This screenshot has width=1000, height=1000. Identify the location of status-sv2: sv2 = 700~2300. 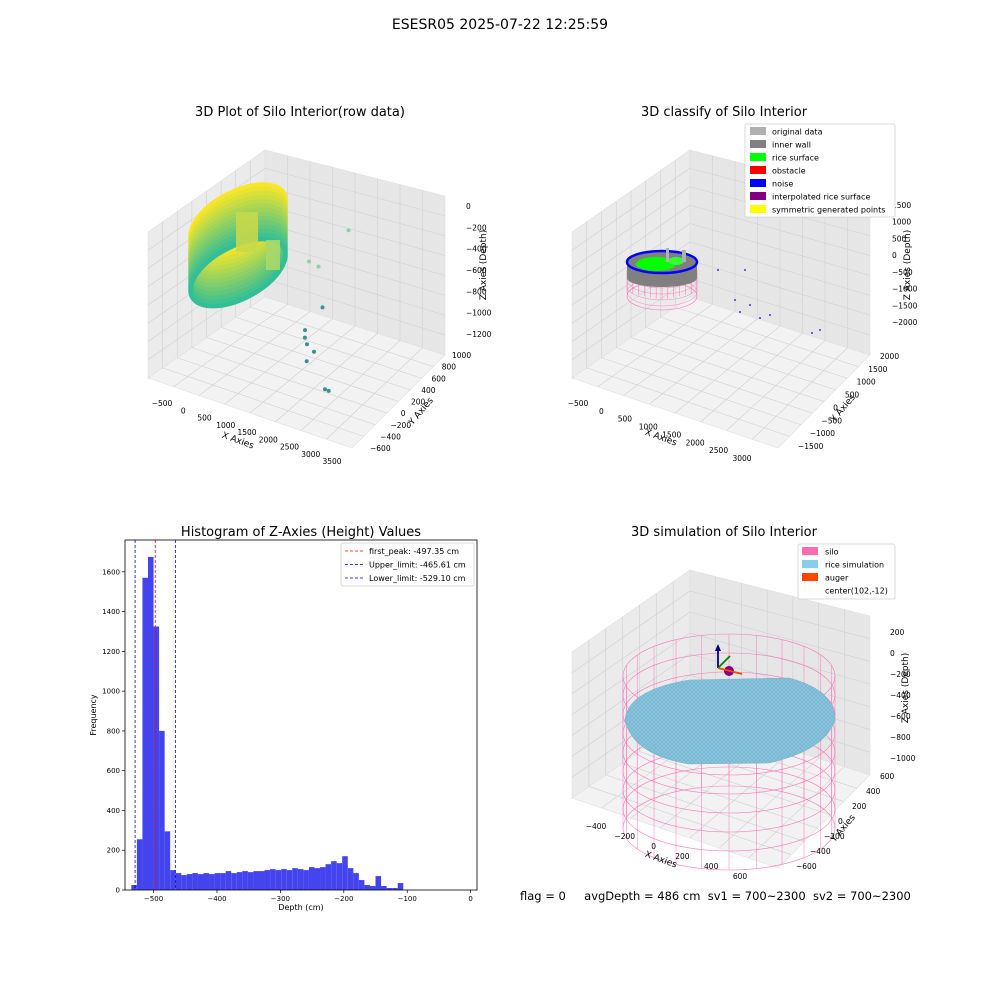
(861, 896).